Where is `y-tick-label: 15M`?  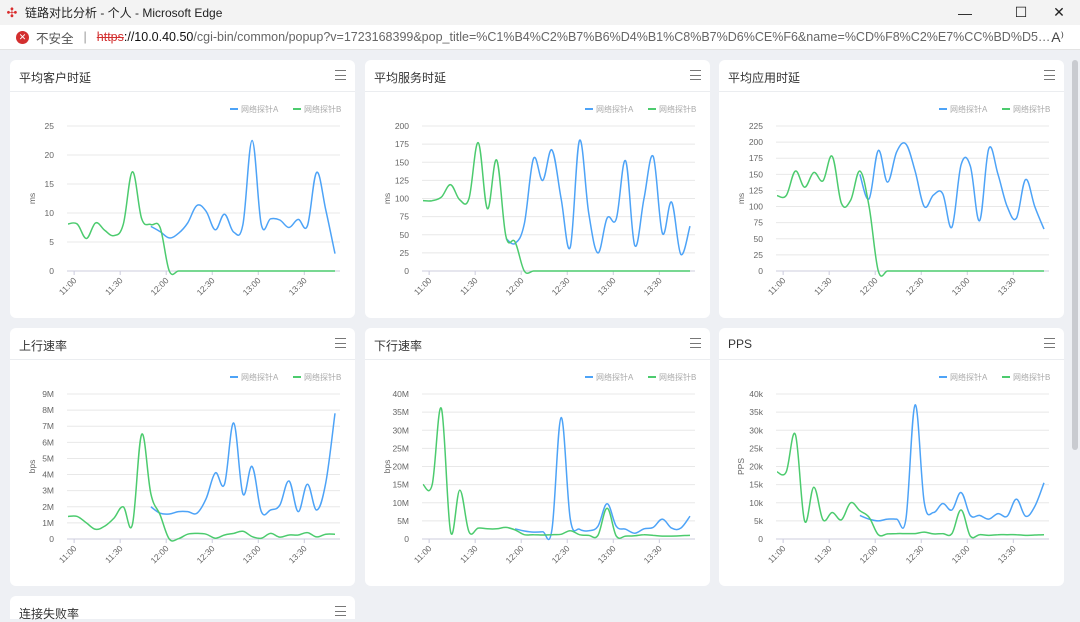 y-tick-label: 15M is located at coordinates (400, 485).